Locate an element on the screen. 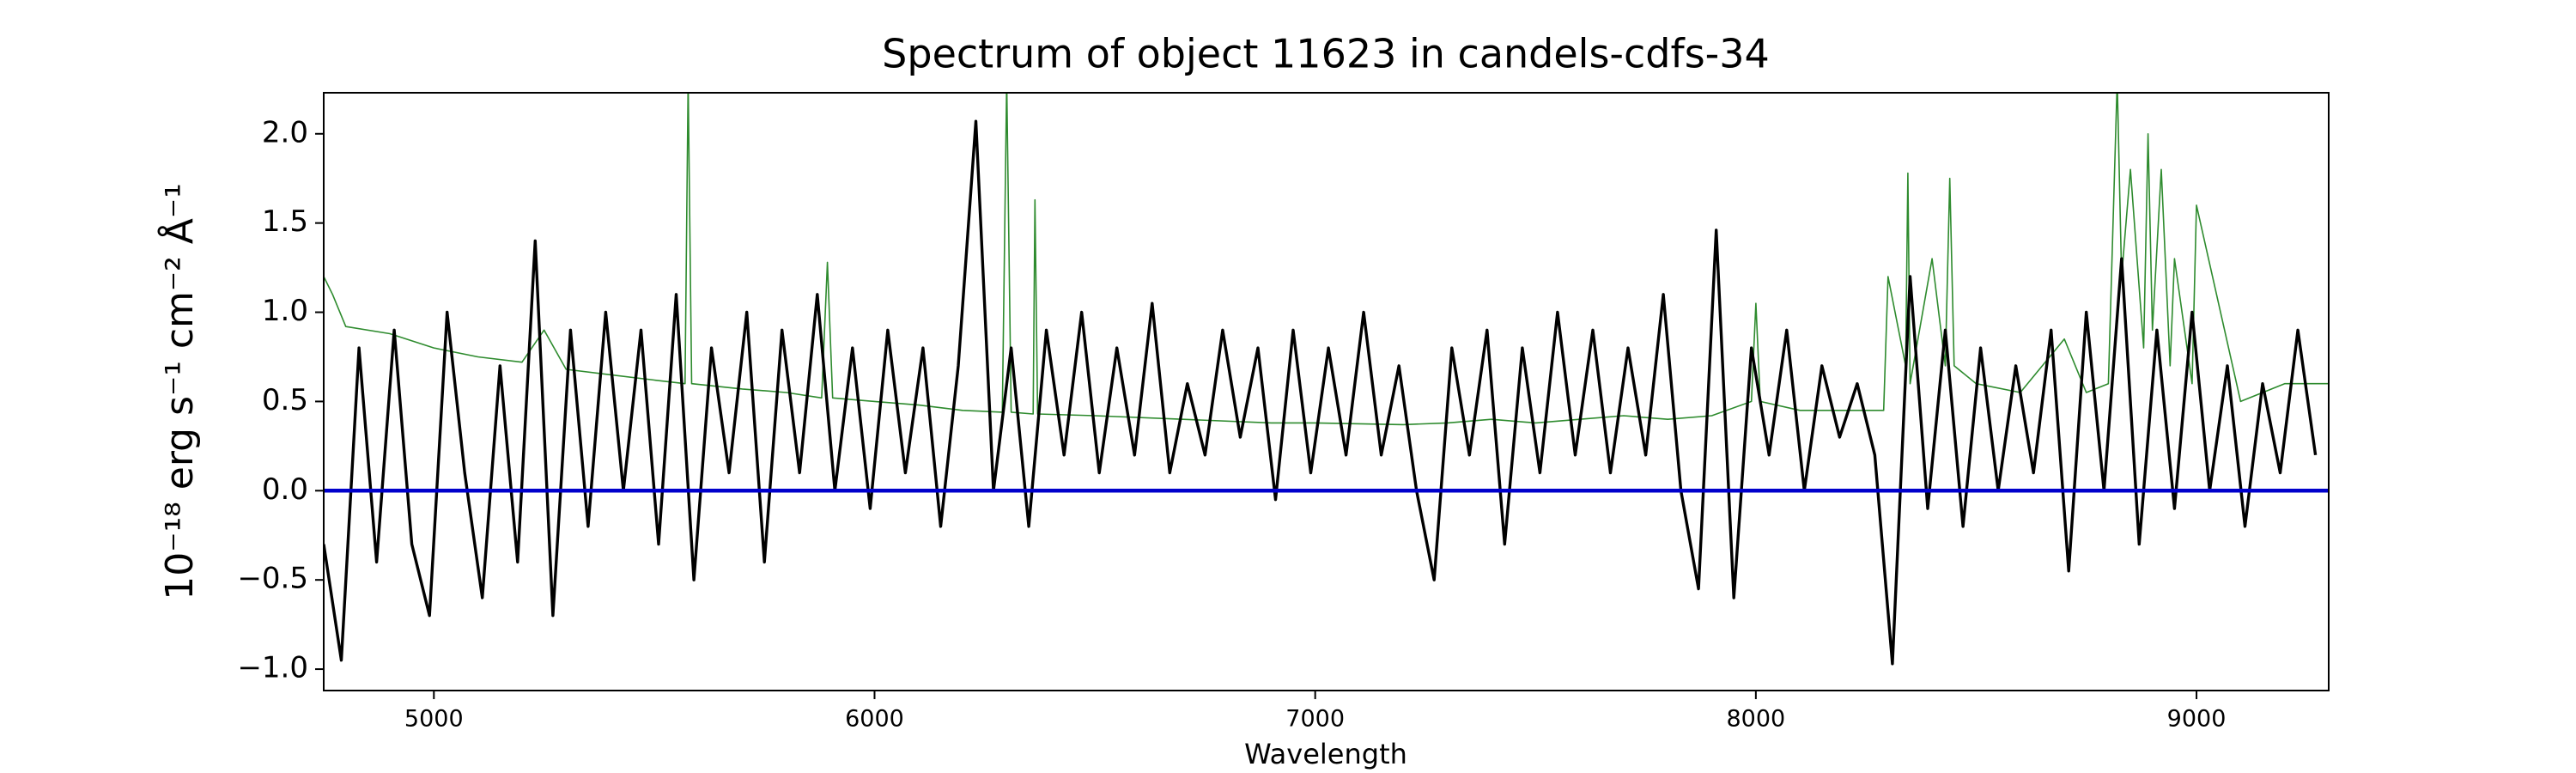 The width and height of the screenshot is (2576, 773). y-tick-label: 0.0 is located at coordinates (285, 489).